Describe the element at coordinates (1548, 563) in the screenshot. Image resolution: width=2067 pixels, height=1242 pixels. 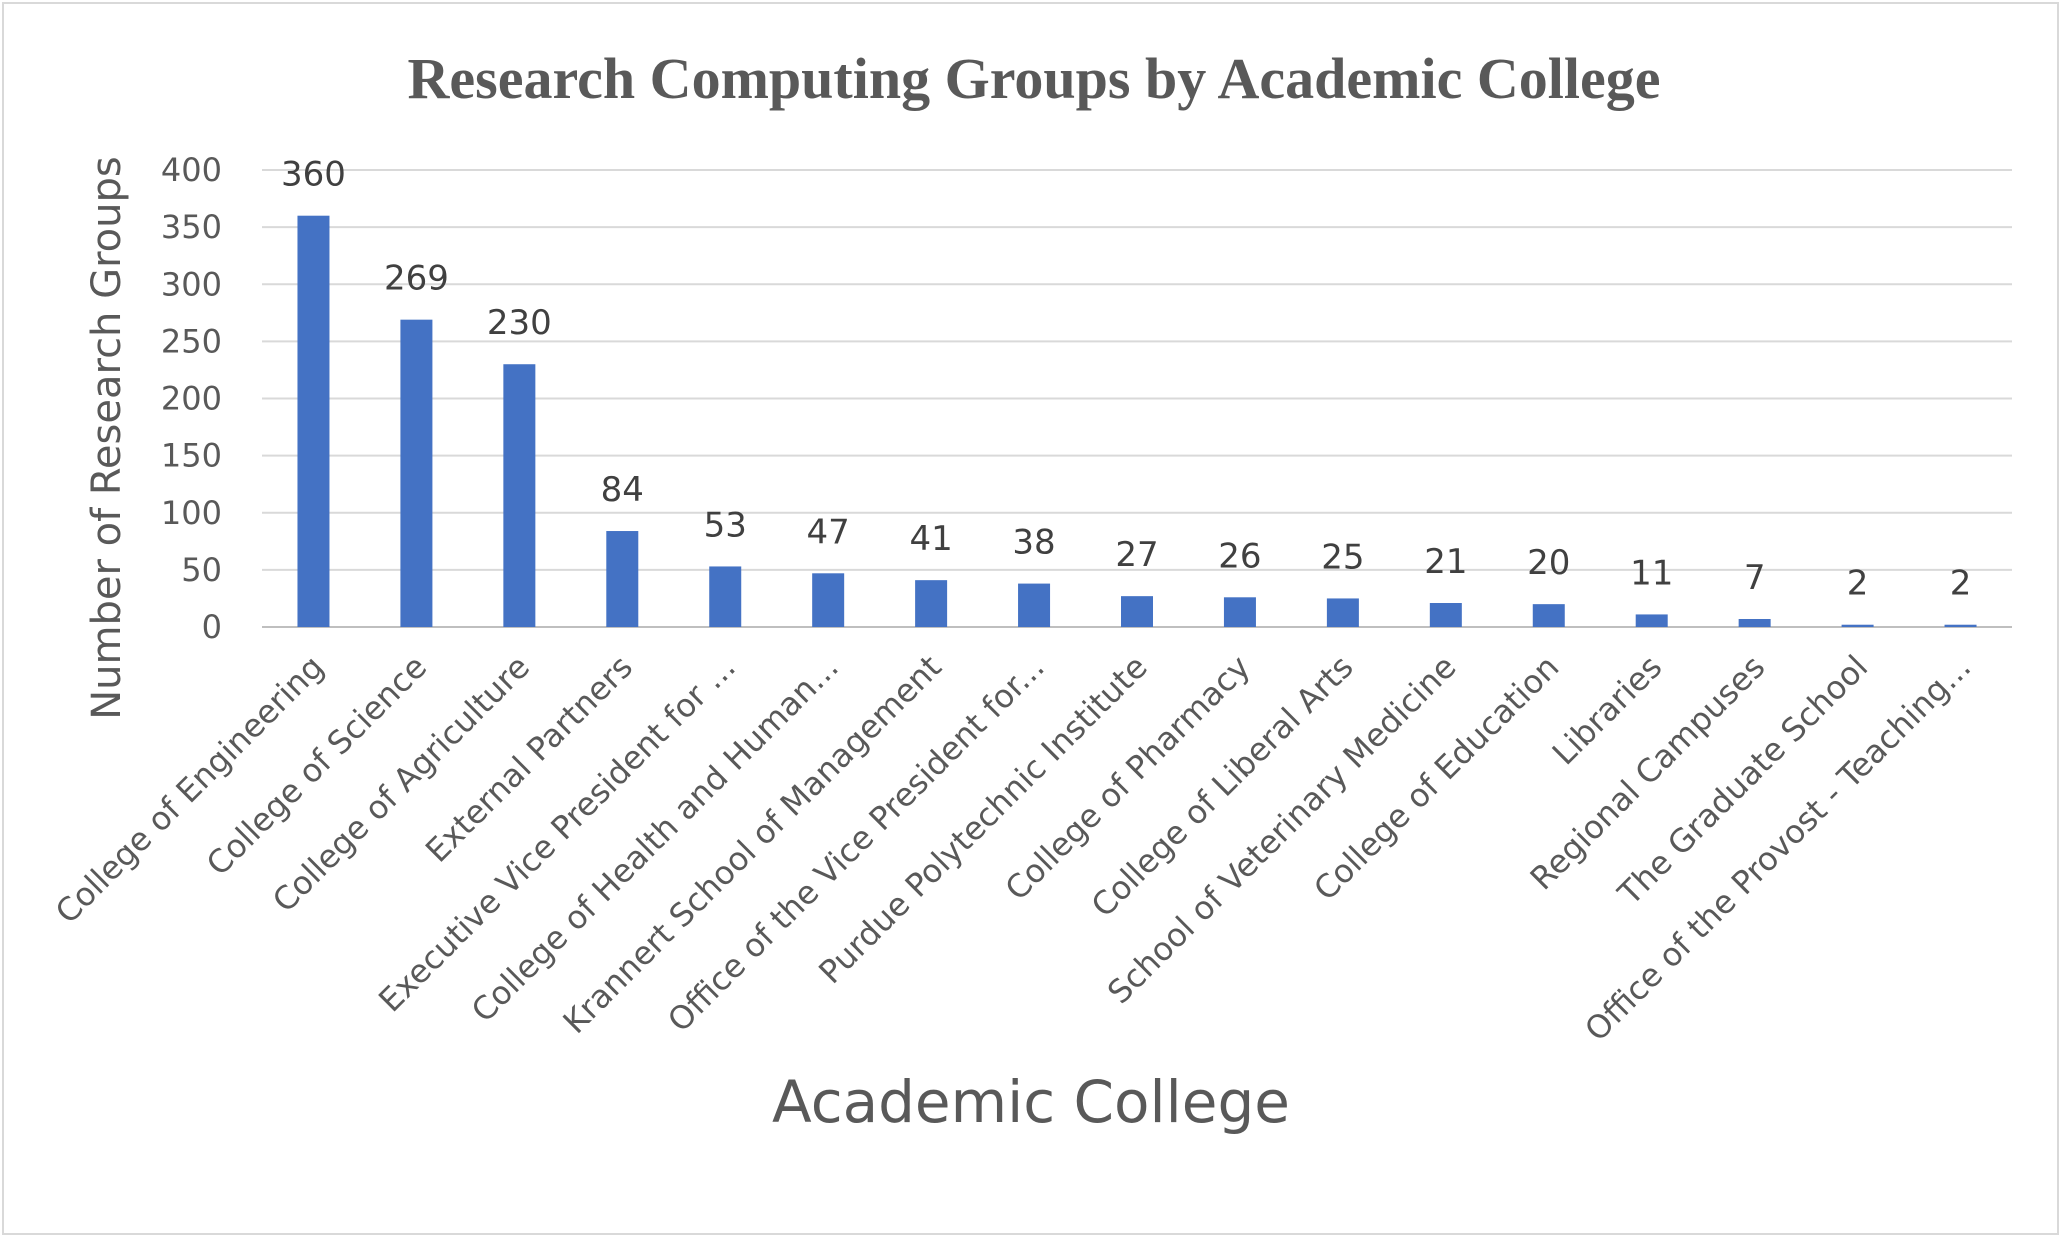
I see `data-label: 20` at that location.